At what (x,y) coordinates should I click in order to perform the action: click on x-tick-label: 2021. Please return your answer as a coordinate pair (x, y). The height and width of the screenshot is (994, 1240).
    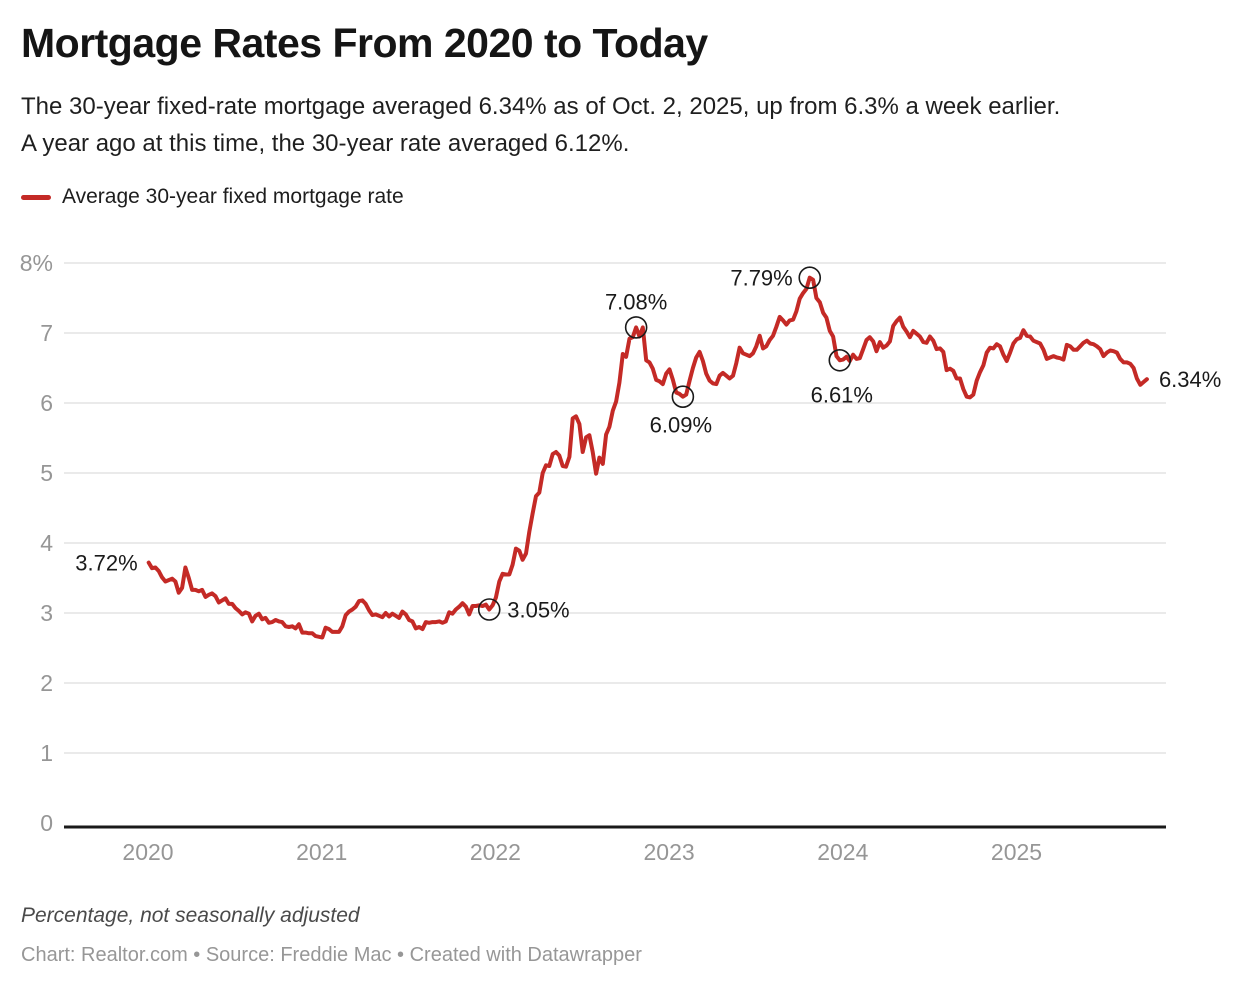
    Looking at the image, I should click on (321, 852).